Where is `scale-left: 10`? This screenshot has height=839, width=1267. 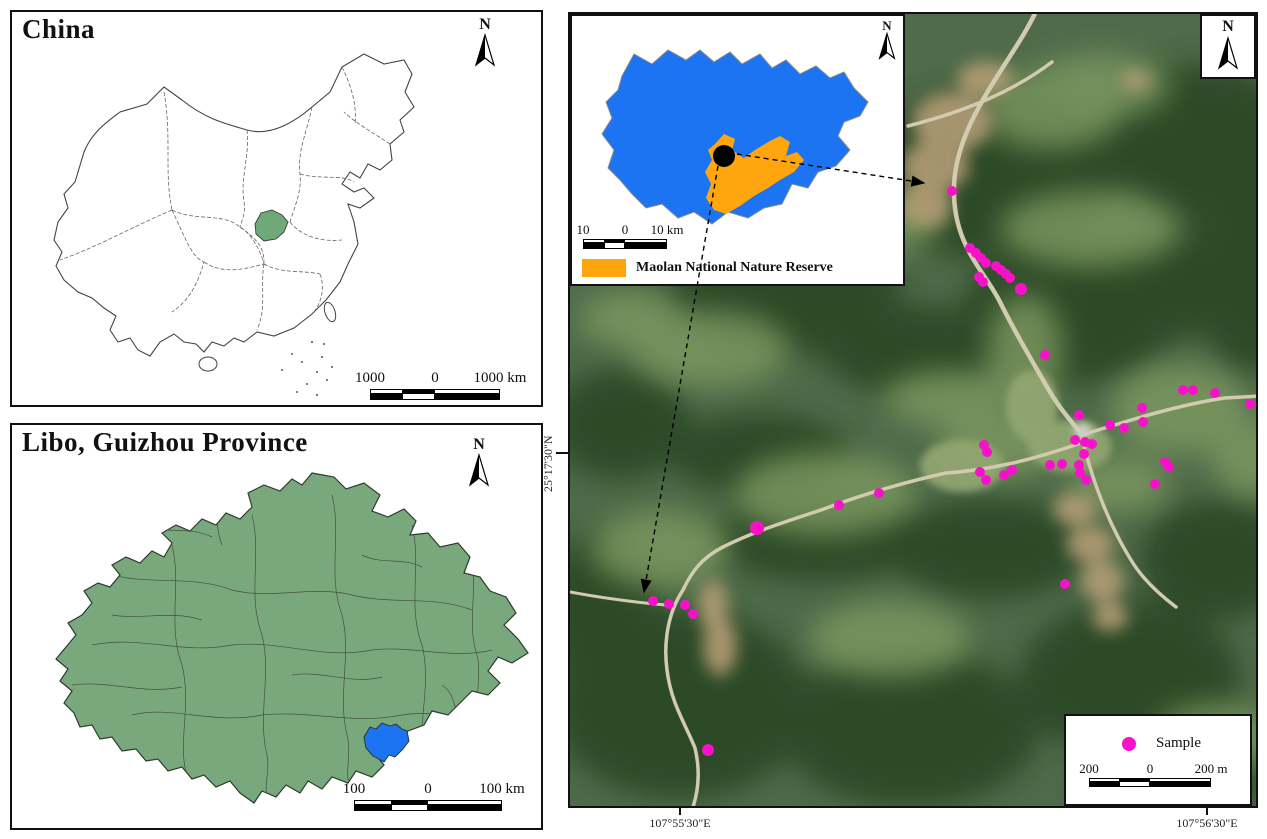
scale-left: 10 is located at coordinates (583, 229).